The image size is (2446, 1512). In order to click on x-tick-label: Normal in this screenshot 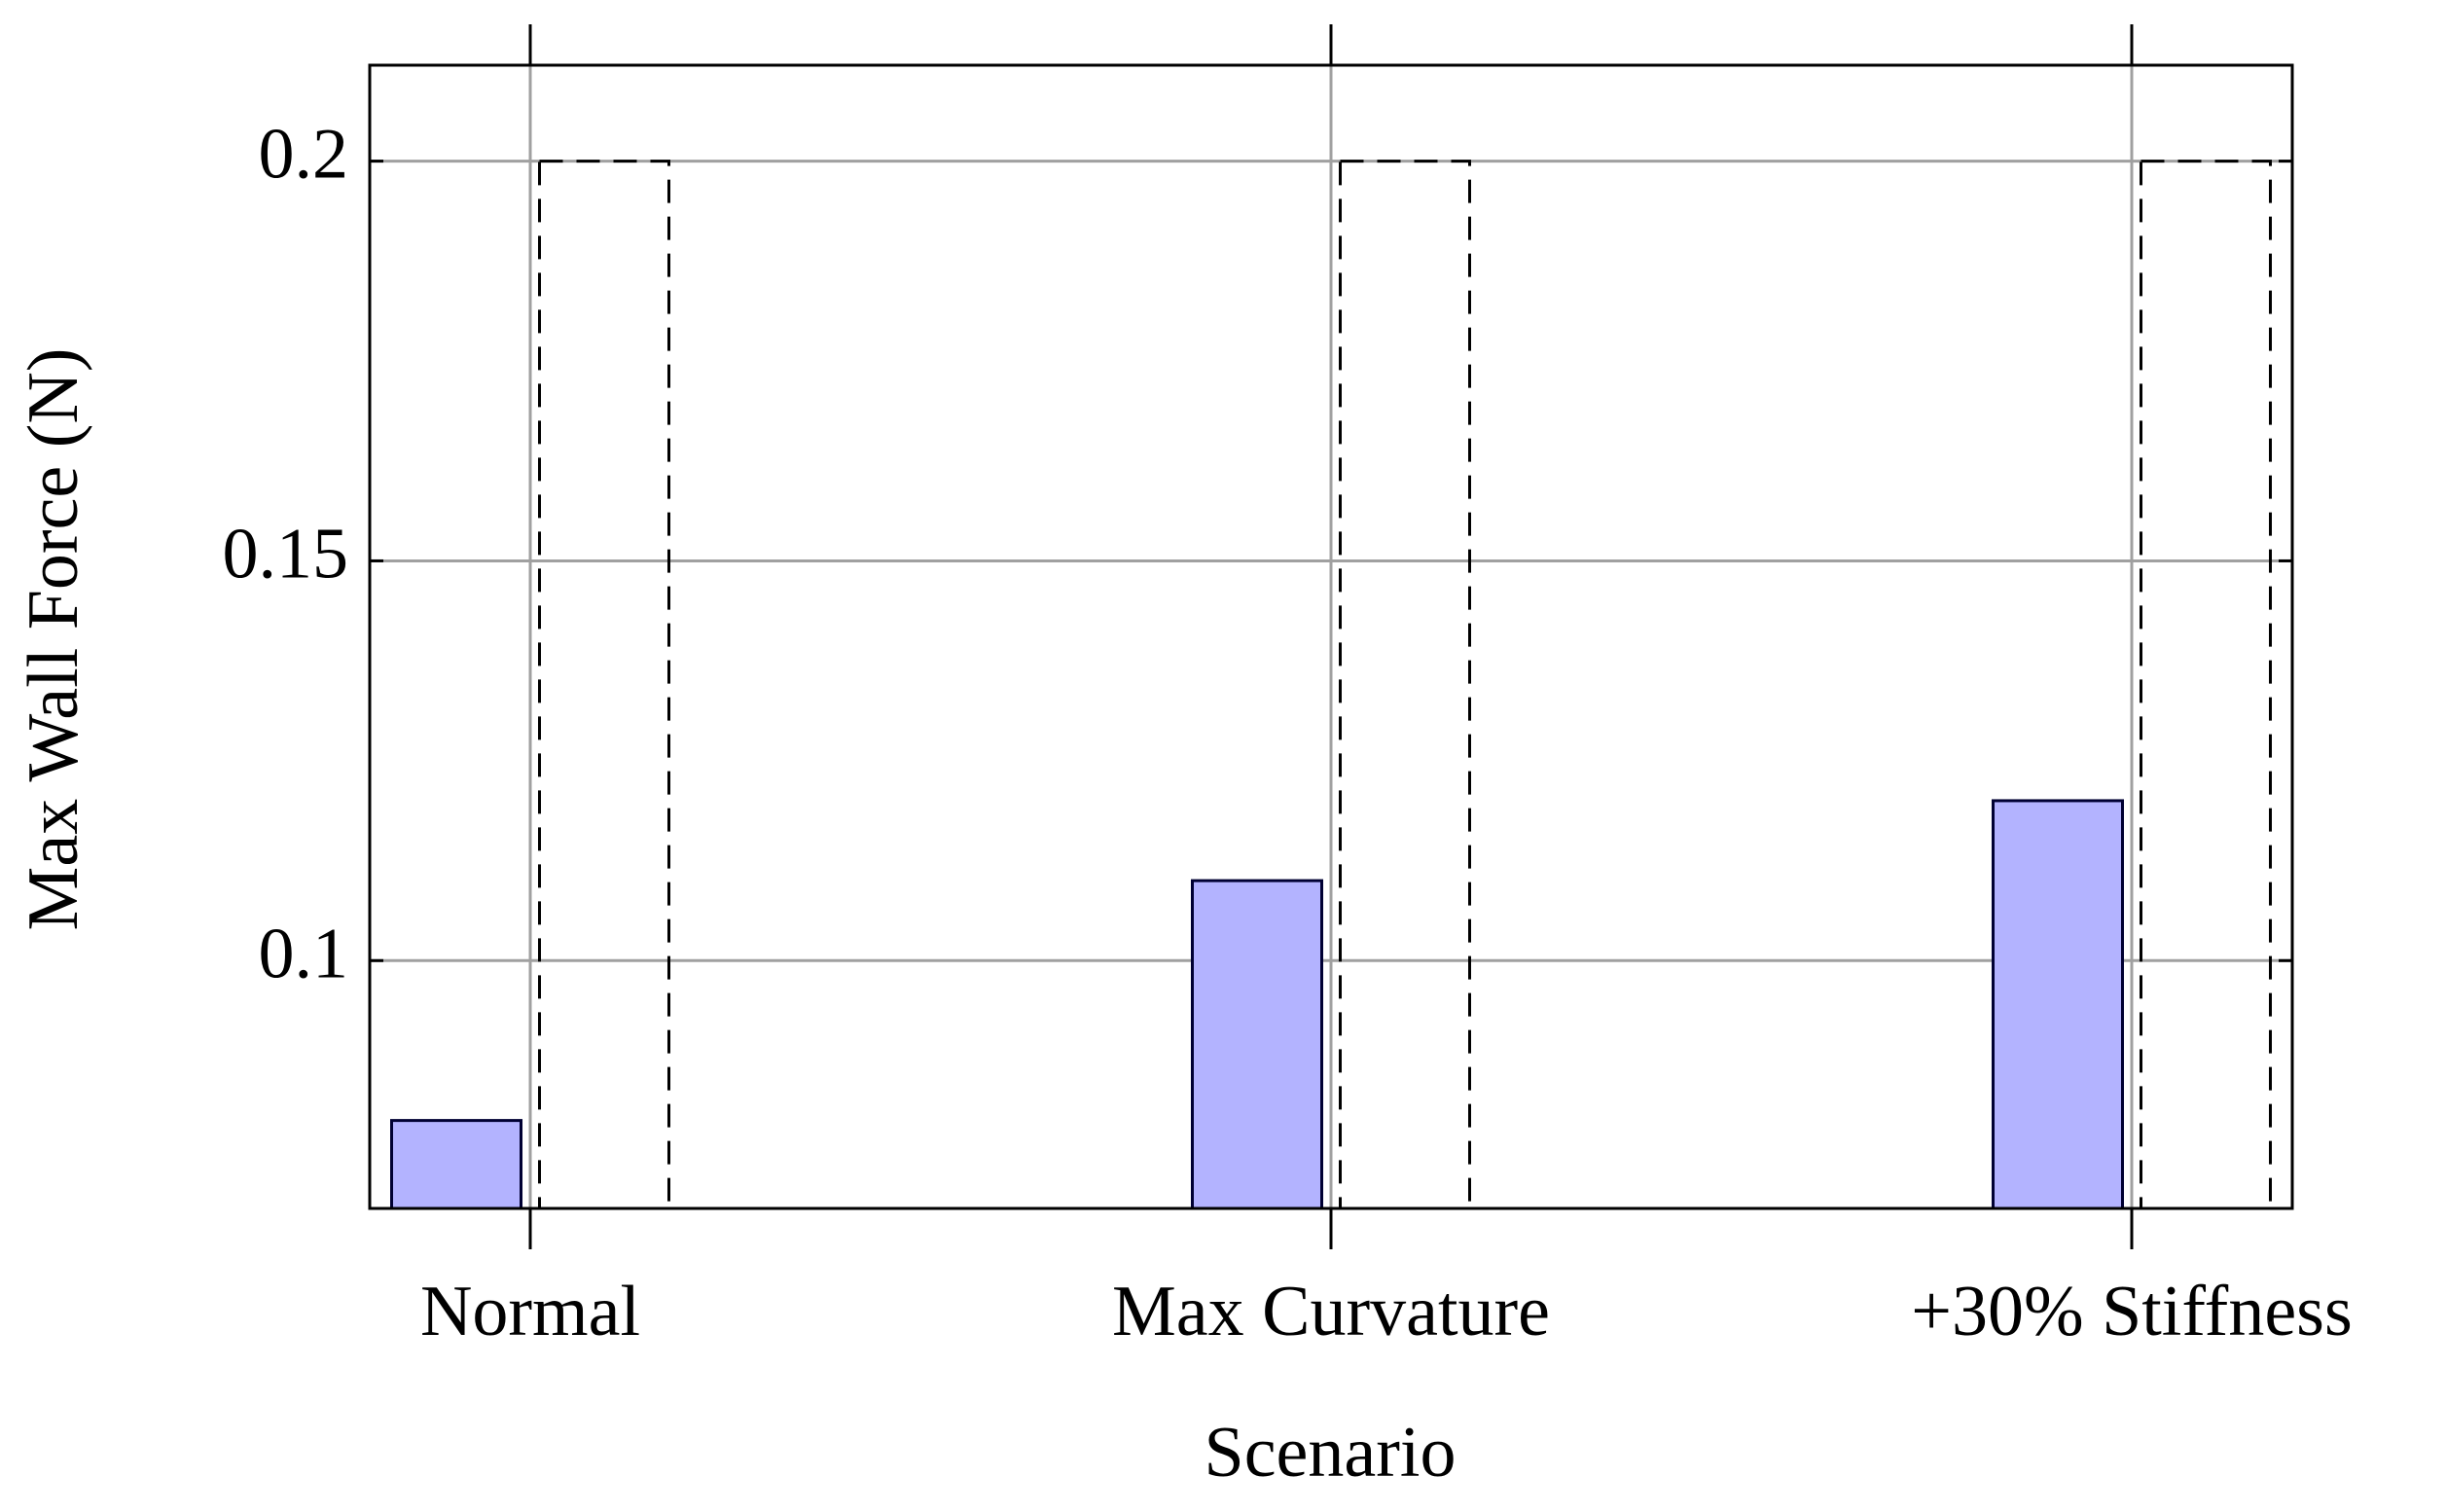, I will do `click(530, 1311)`.